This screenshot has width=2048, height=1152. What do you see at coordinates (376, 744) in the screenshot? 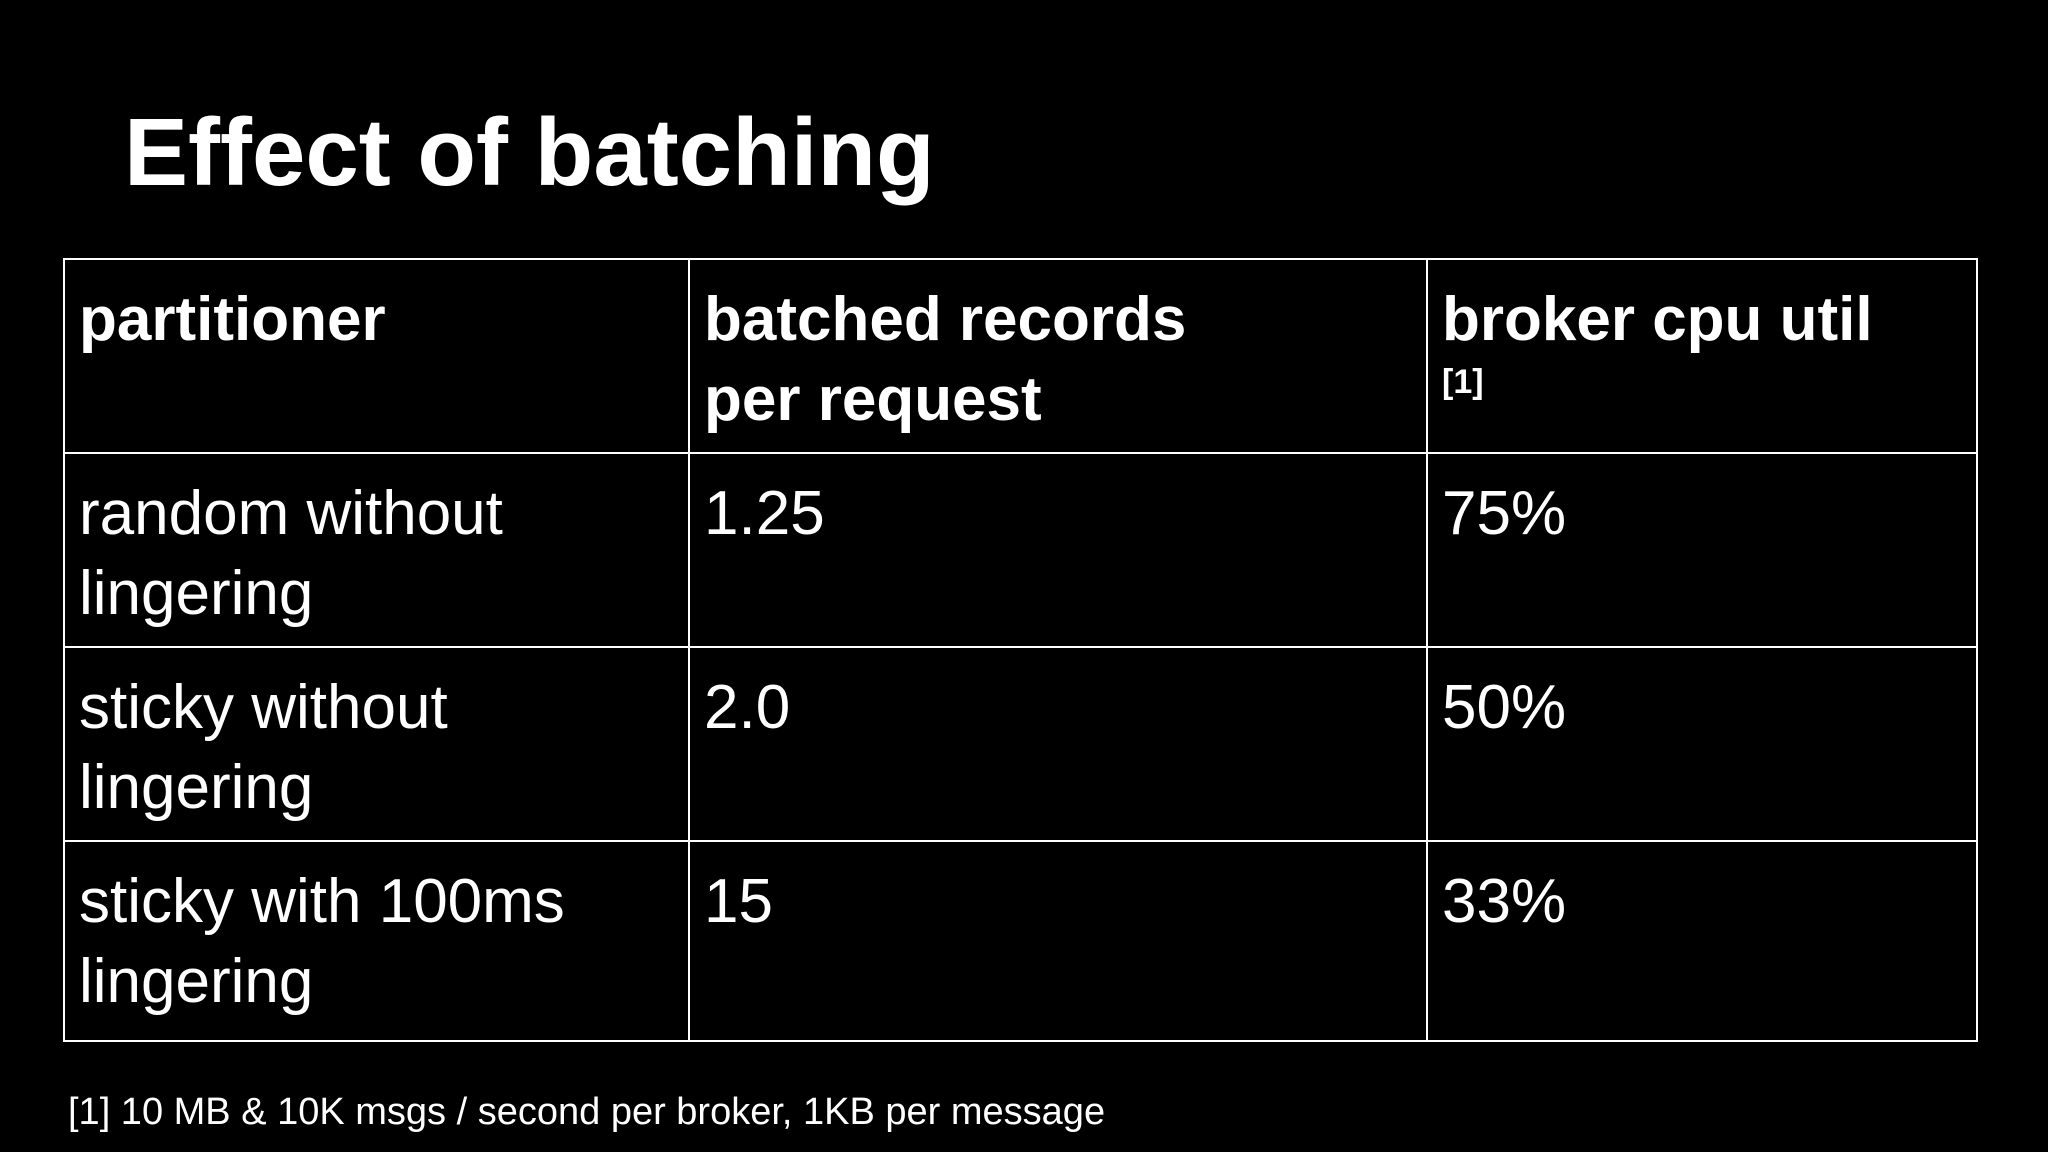
I see `partitioner-cell: sticky without lingering` at bounding box center [376, 744].